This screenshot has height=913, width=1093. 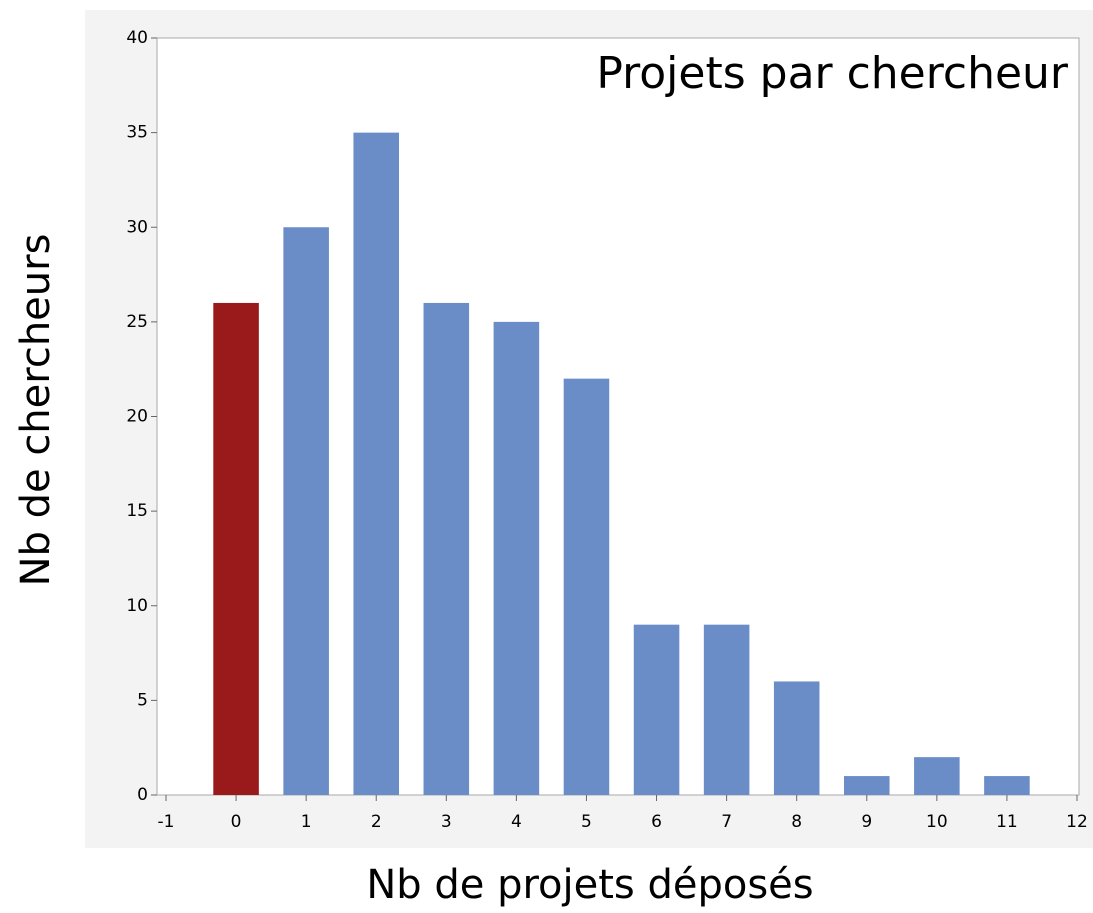 I want to click on x-tick-label: 7, so click(x=726, y=822).